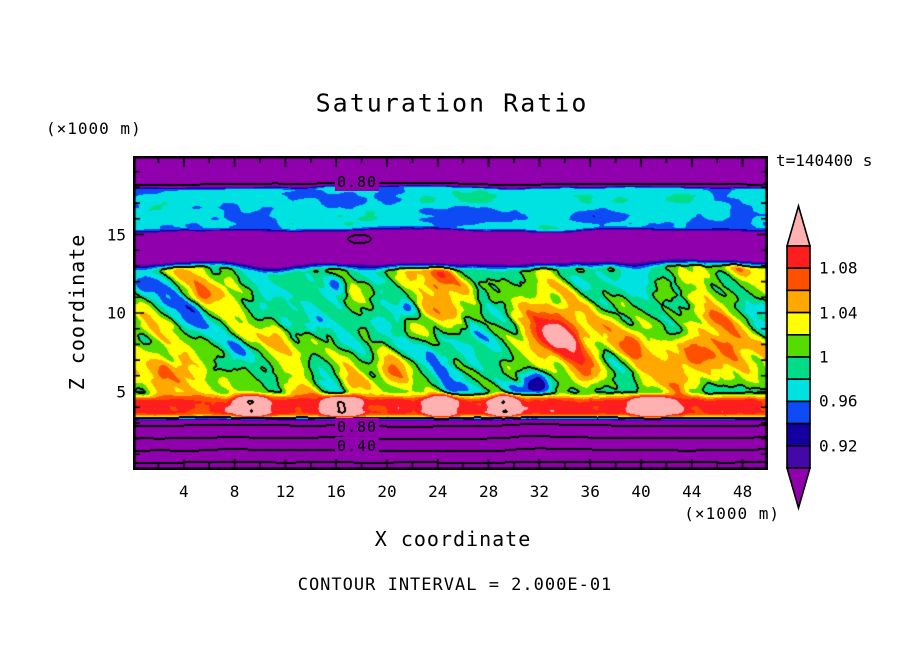 This screenshot has width=904, height=654. Describe the element at coordinates (387, 491) in the screenshot. I see `x-tick-label: 20` at that location.